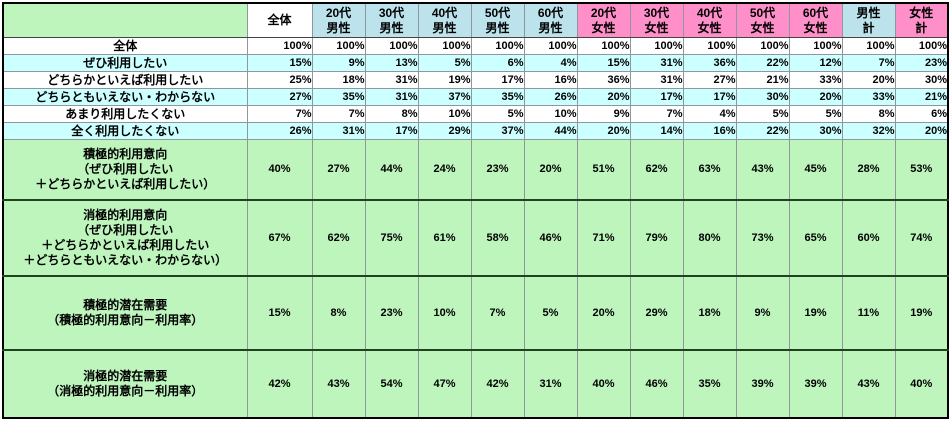  Describe the element at coordinates (603, 169) in the screenshot. I see `value-cell: 51%` at that location.